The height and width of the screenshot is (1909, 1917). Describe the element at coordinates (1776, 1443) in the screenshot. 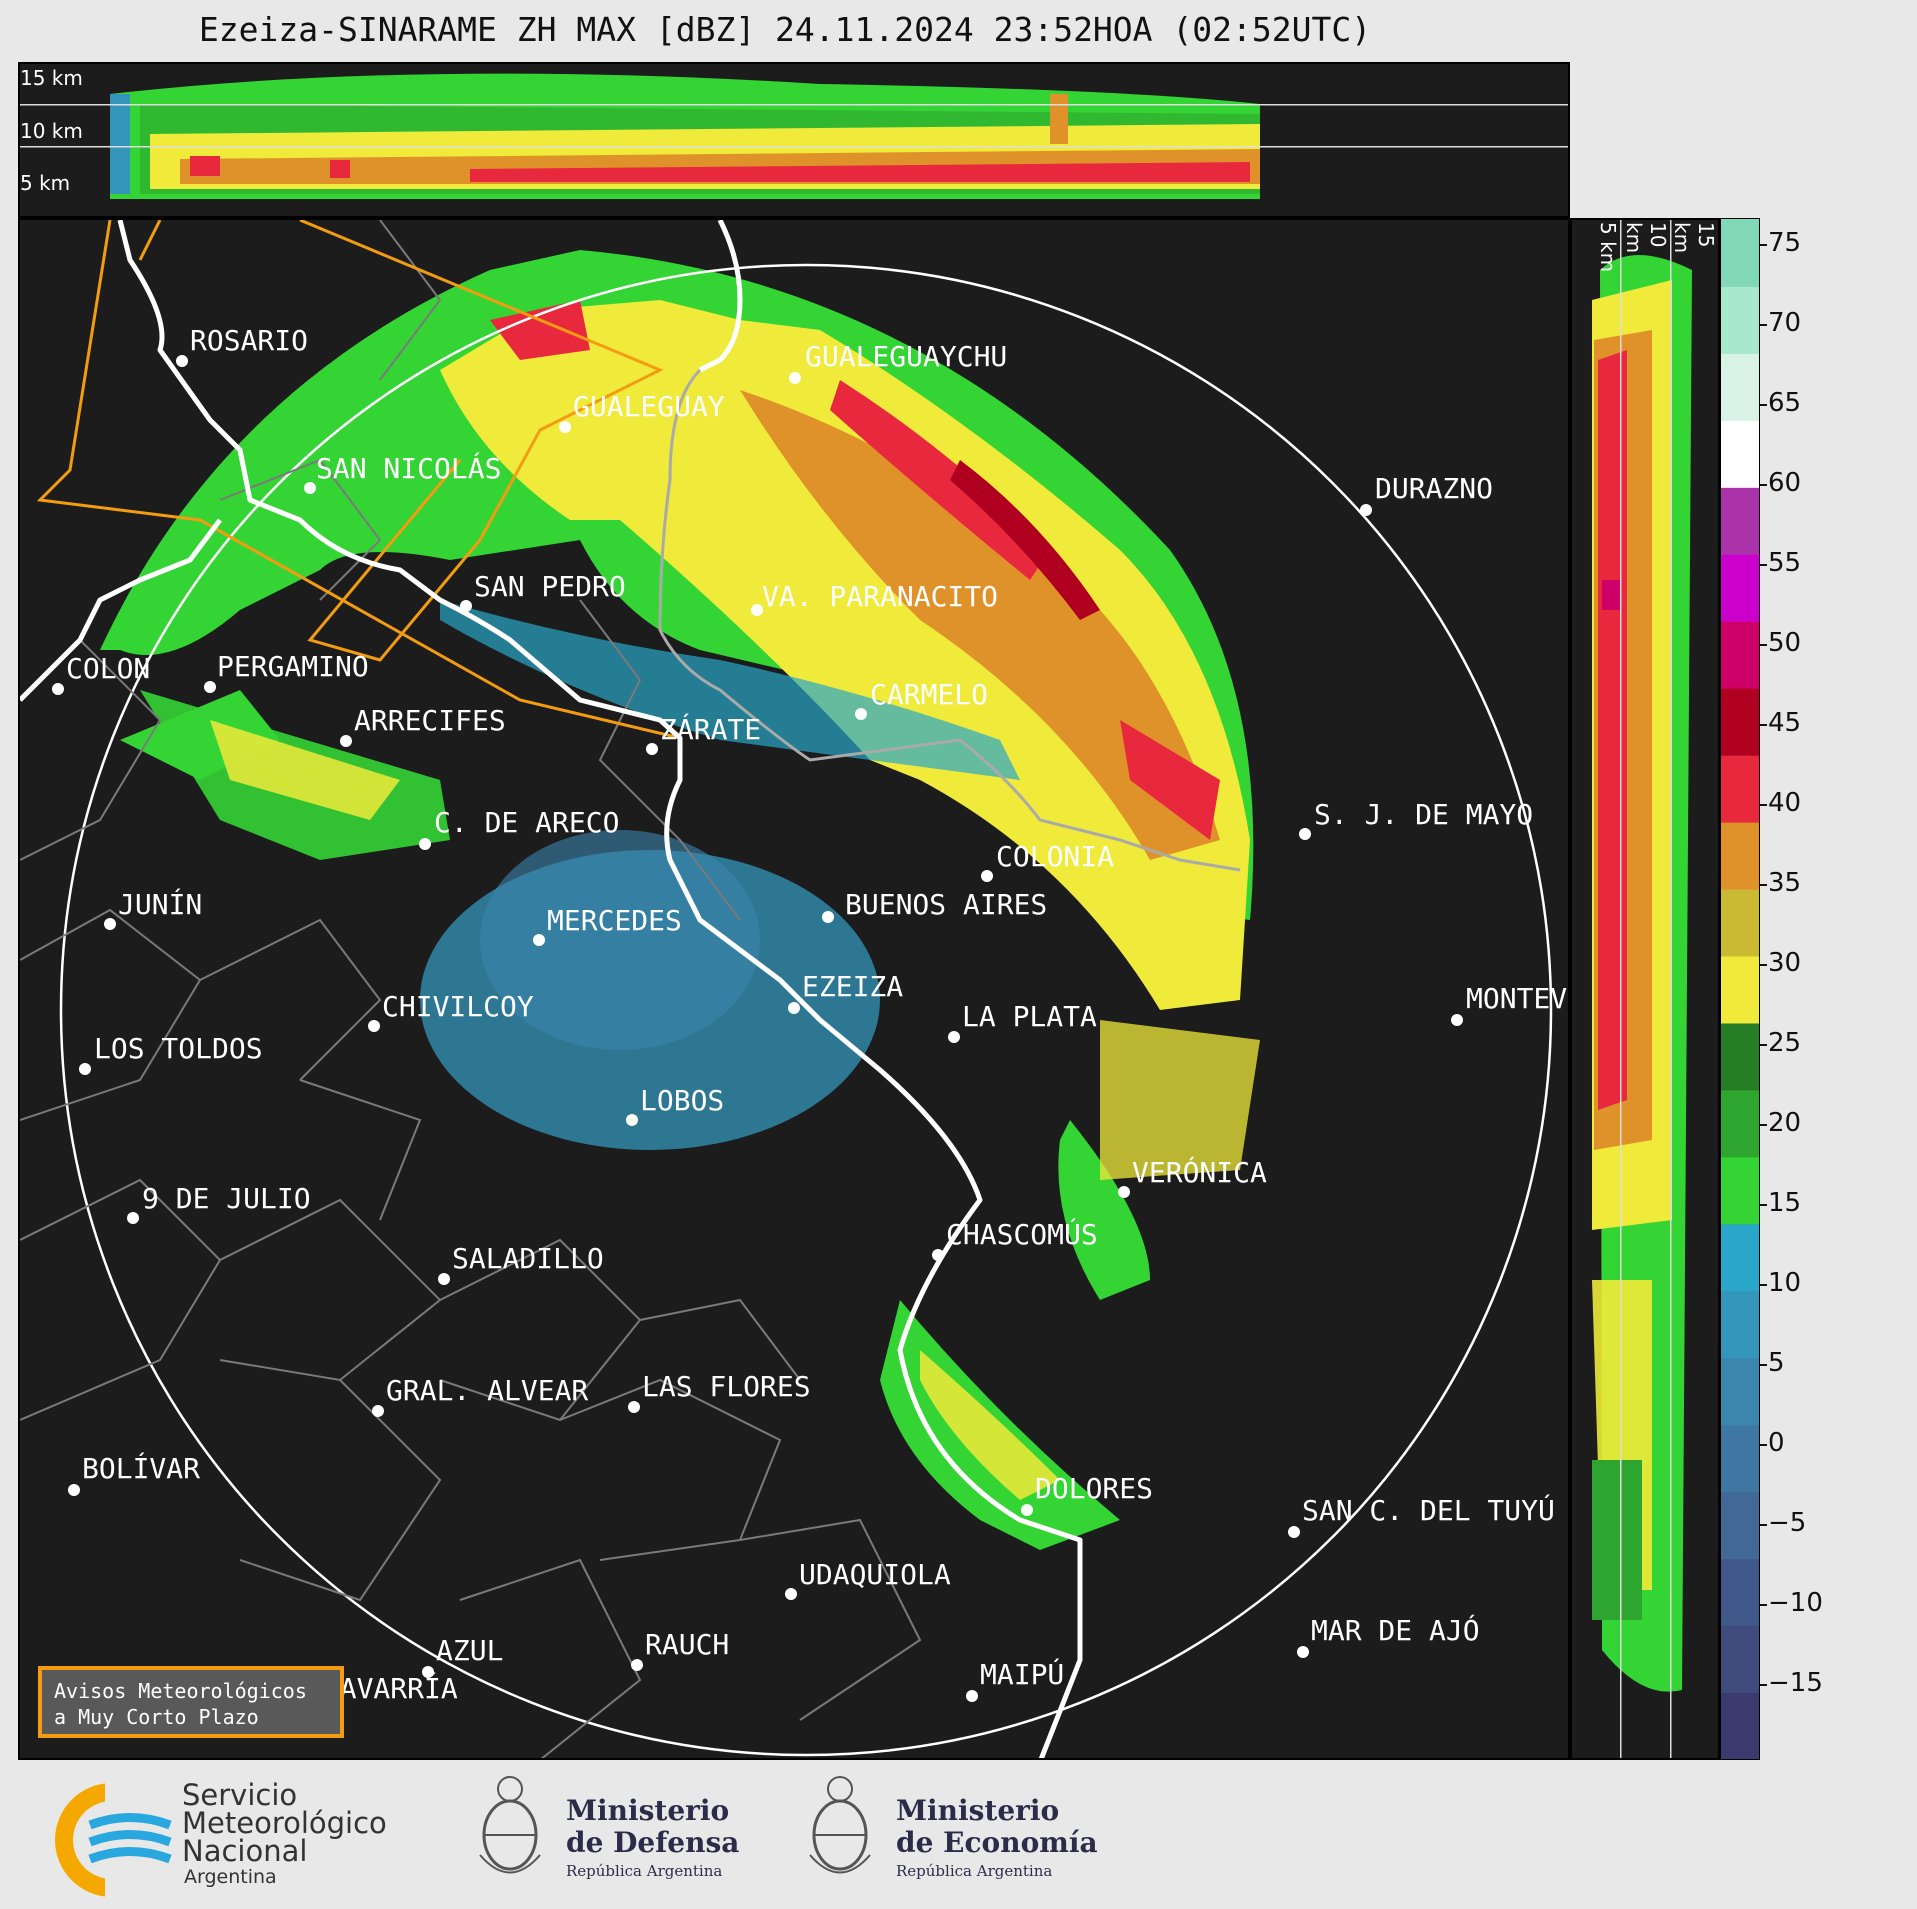

I see `colorbar-tick-label: 0` at that location.